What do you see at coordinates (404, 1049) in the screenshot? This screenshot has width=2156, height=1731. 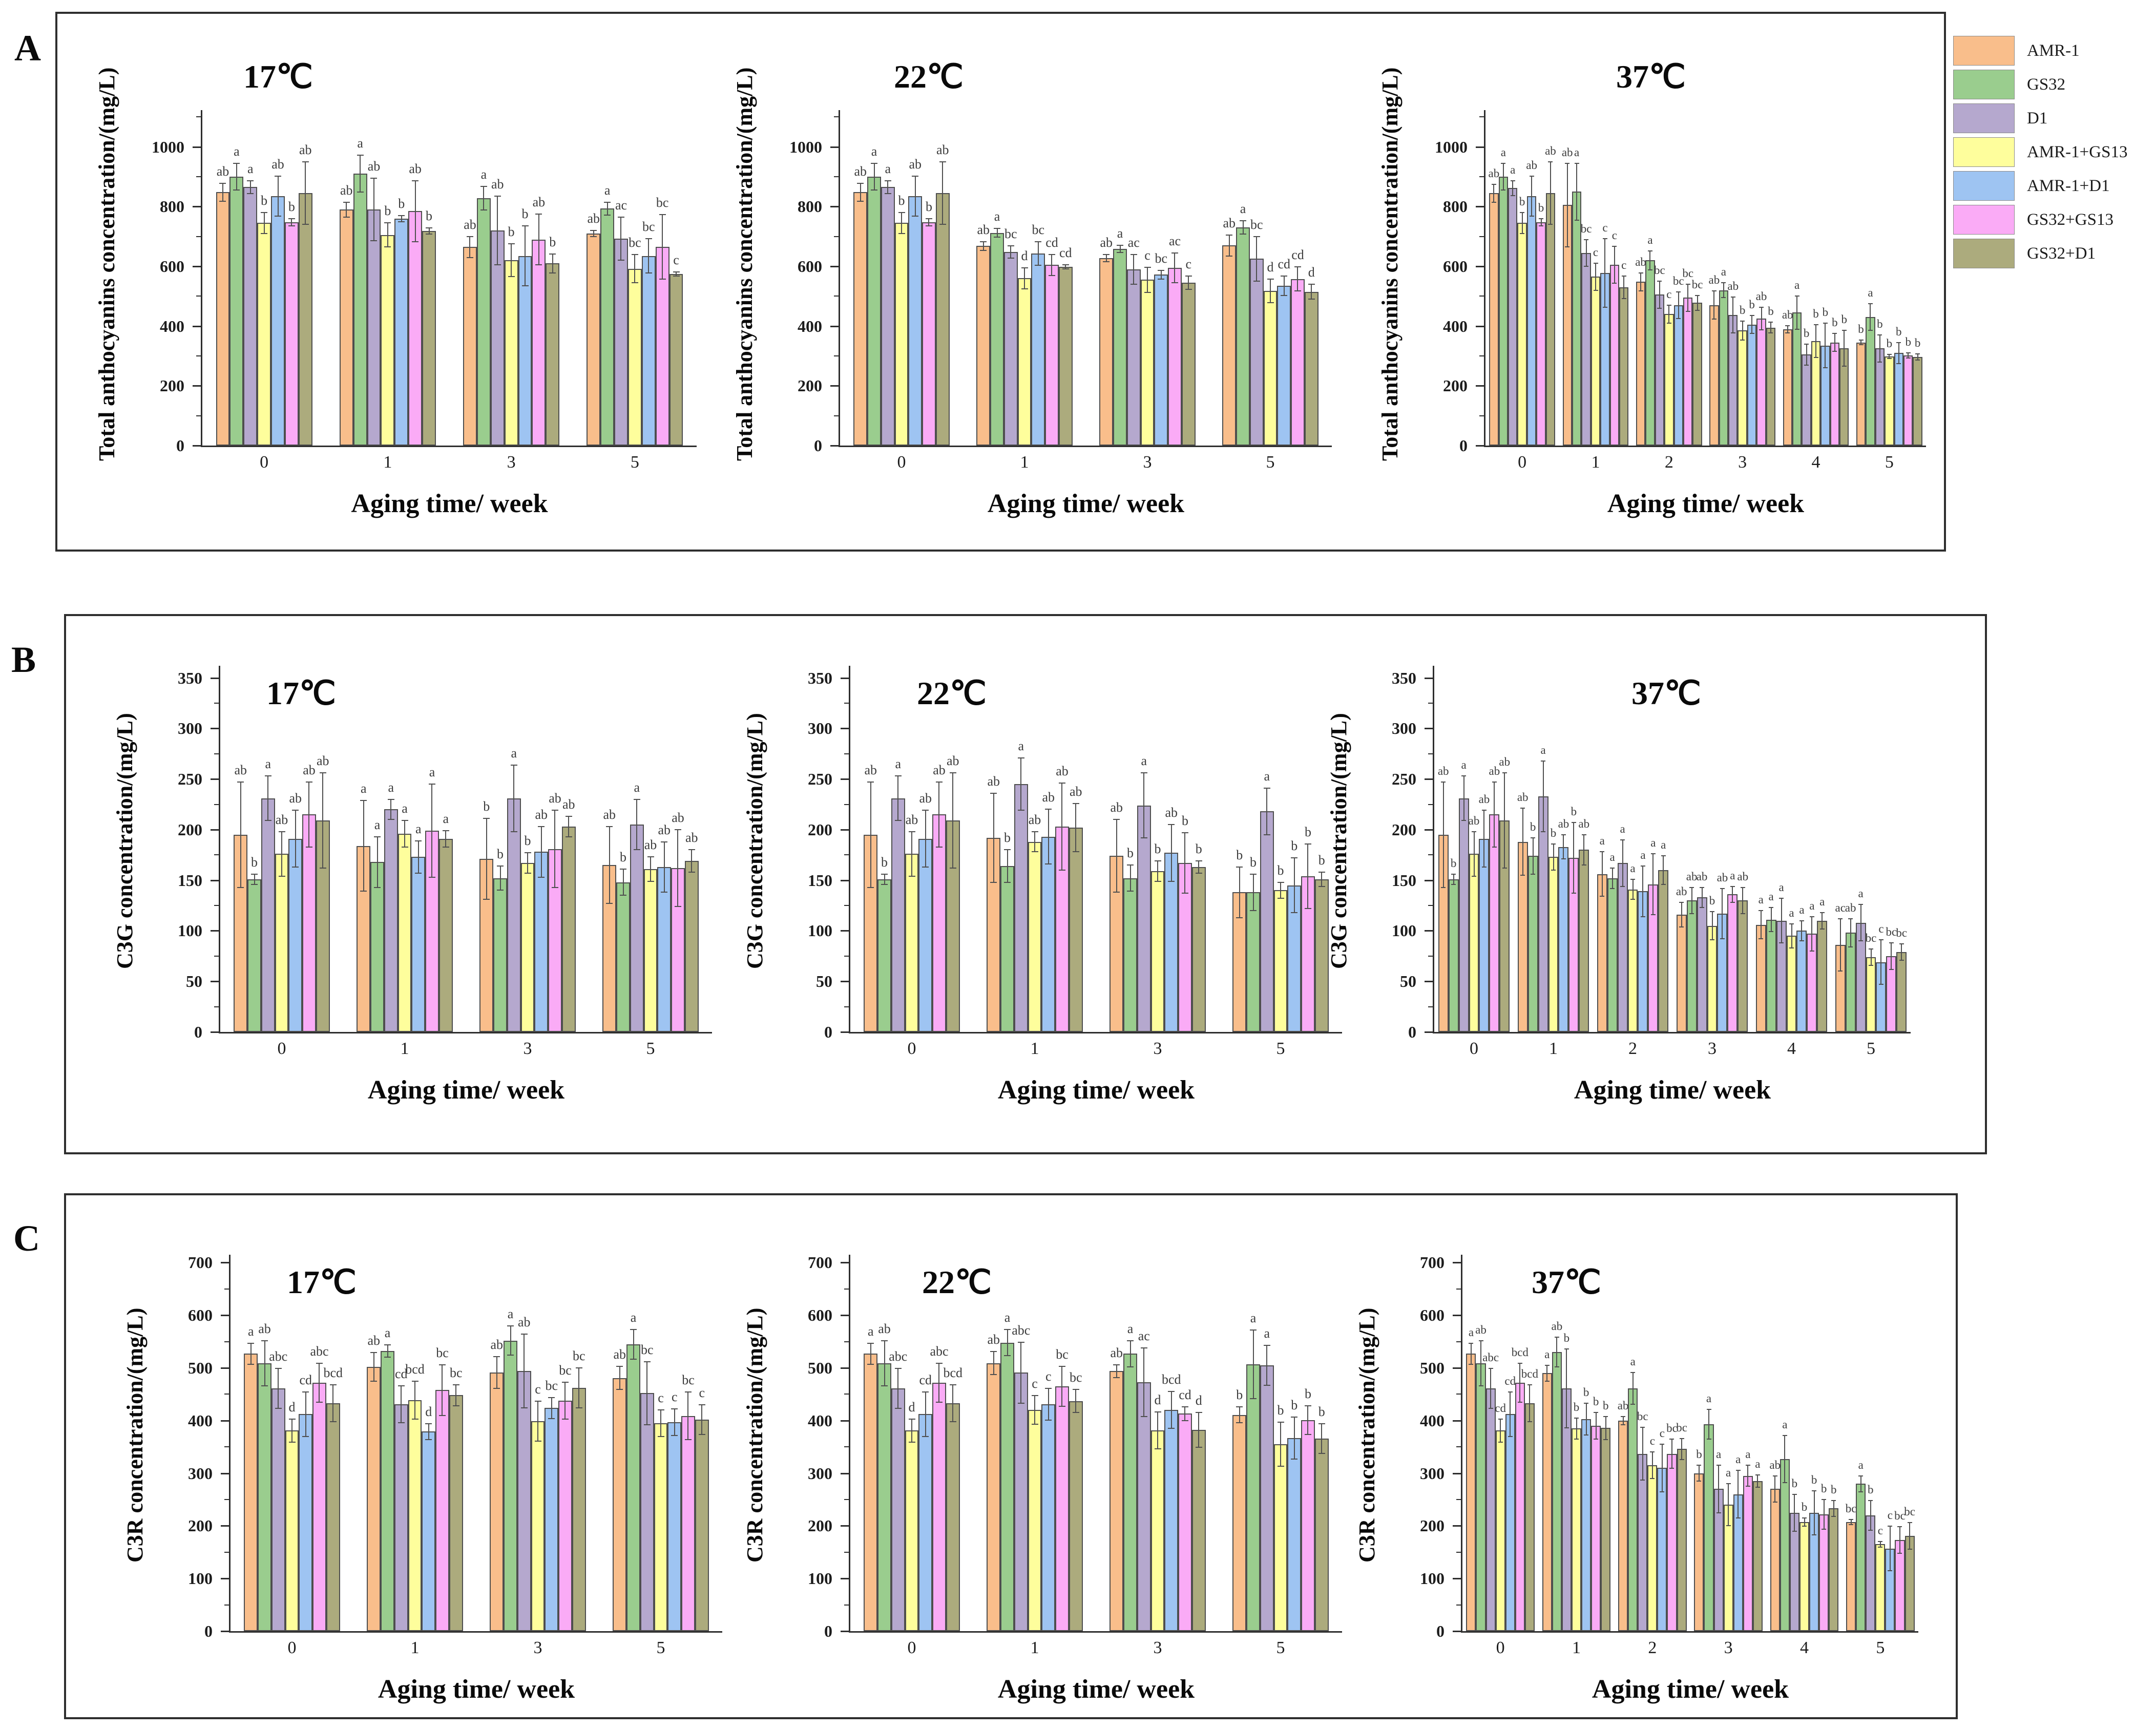 I see `x-category-label: 1` at bounding box center [404, 1049].